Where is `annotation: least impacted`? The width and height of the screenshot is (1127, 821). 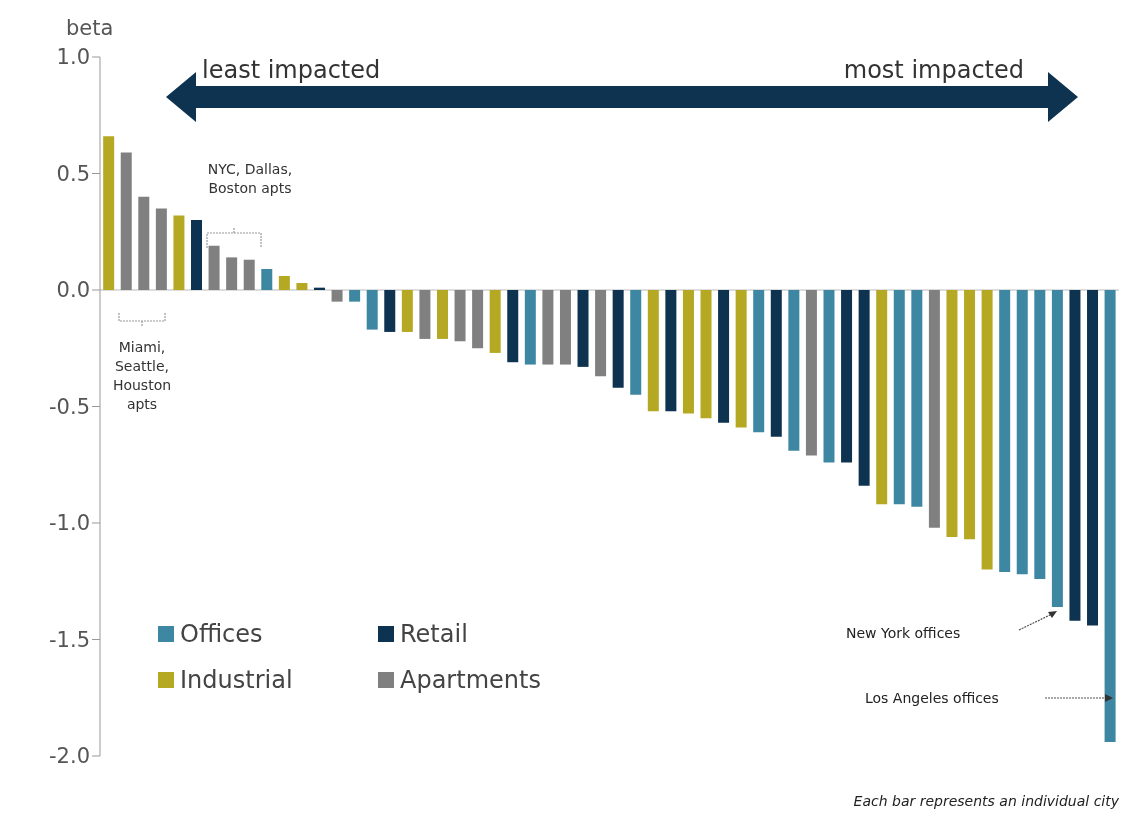
annotation: least impacted is located at coordinates (291, 70).